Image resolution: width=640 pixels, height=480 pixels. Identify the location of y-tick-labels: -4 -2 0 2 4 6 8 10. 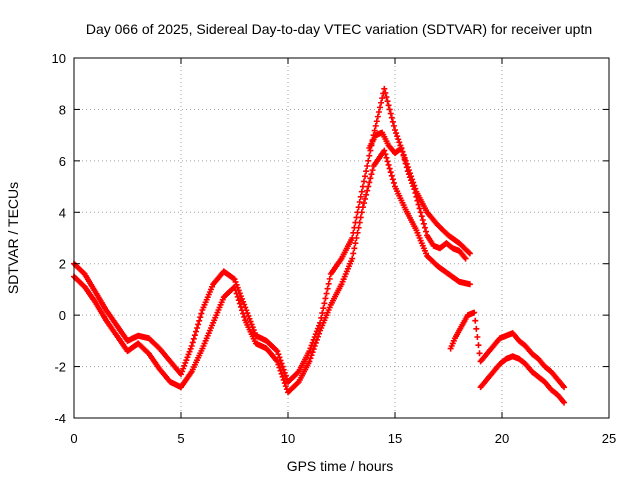
(59, 238).